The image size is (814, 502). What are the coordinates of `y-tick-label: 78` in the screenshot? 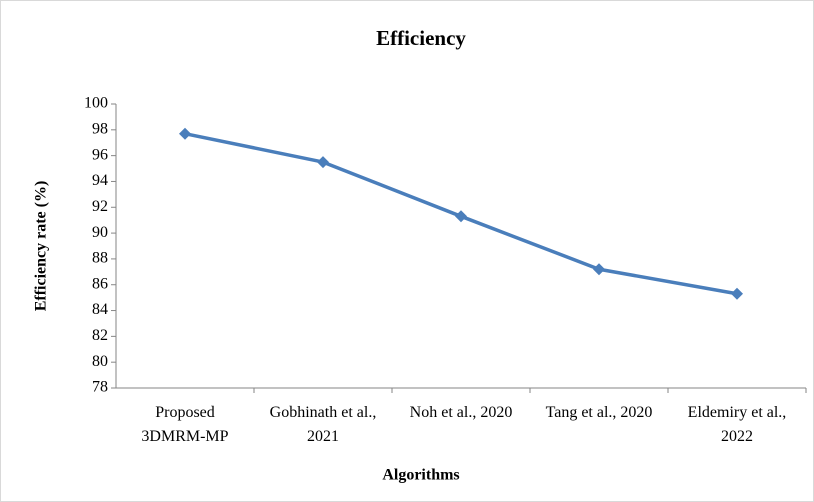 It's located at (100, 387).